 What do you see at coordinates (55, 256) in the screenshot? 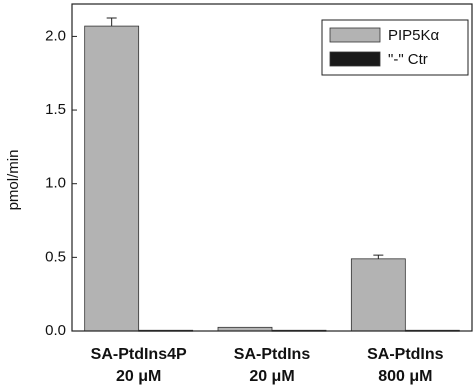
I see `y-tick-label: 0.5` at bounding box center [55, 256].